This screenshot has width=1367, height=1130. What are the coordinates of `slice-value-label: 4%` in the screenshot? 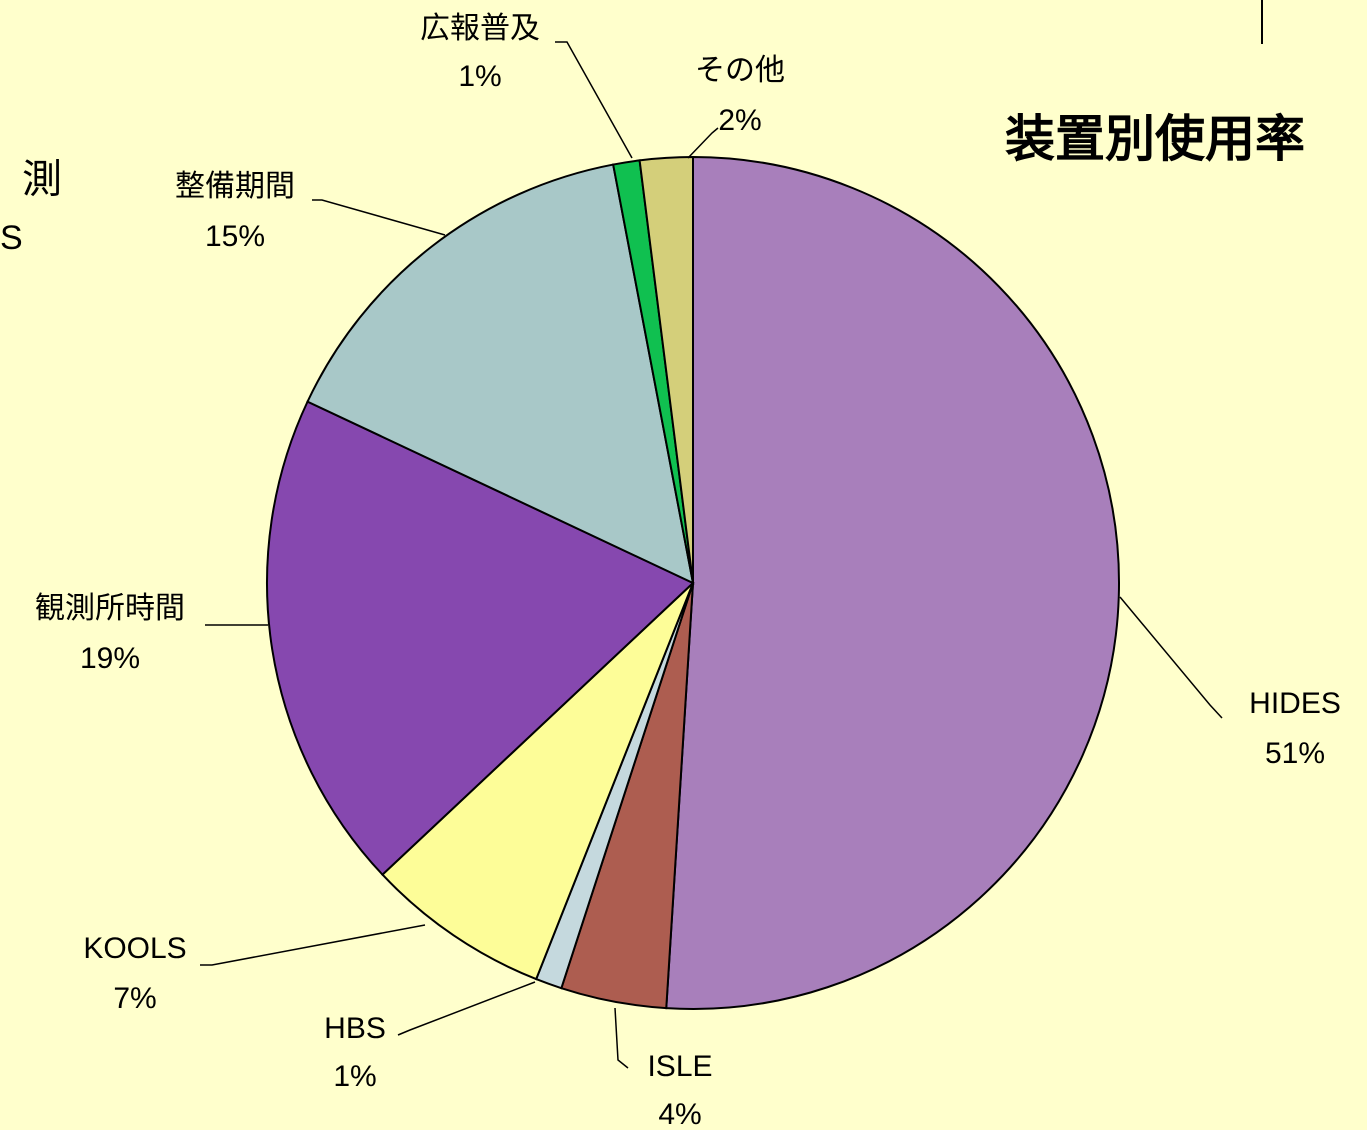 It's located at (679, 1114).